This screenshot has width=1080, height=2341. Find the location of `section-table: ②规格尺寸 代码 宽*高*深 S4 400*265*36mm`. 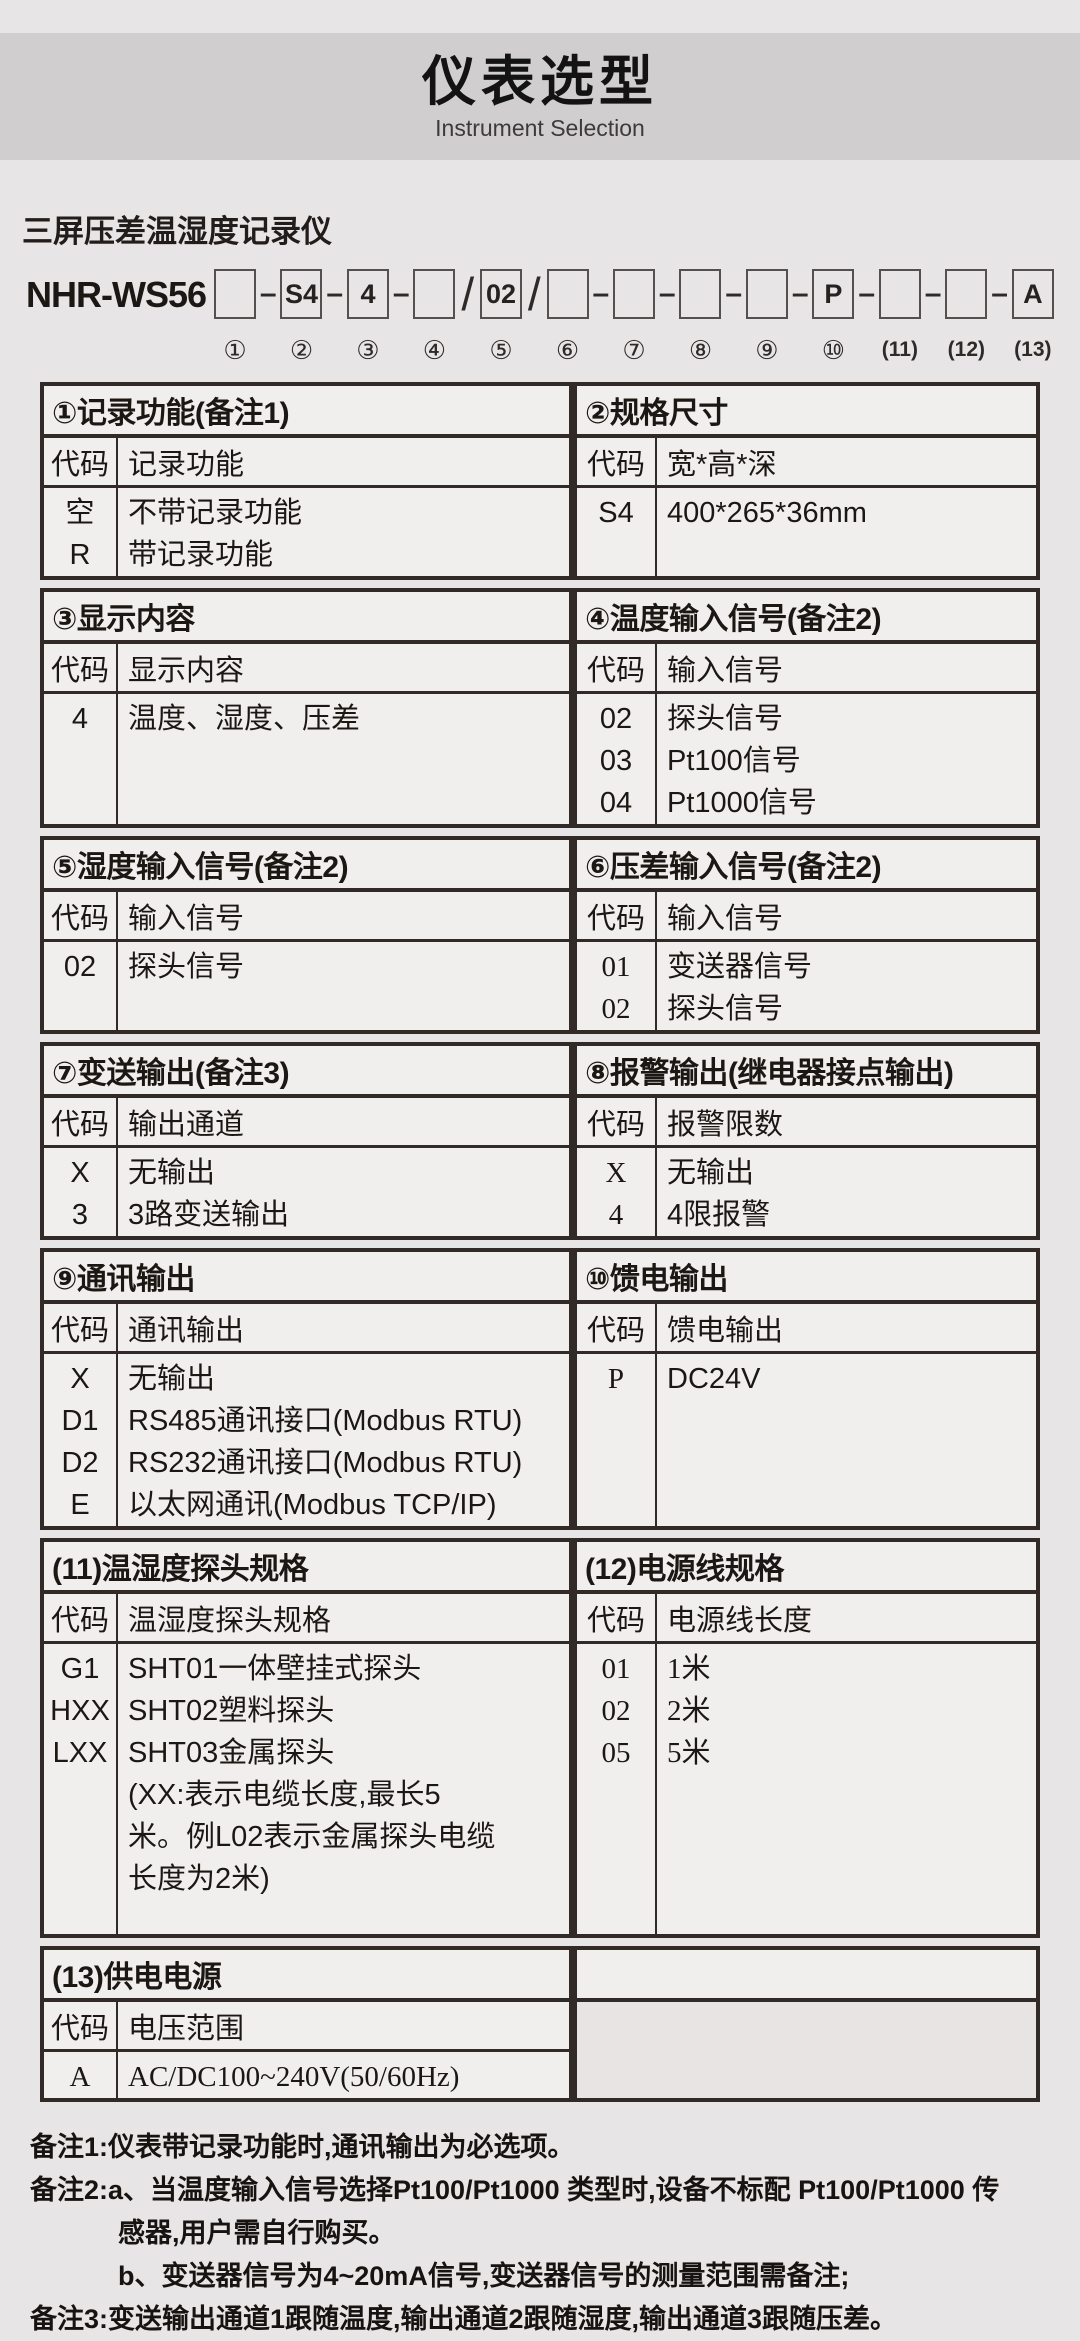

section-table: ②规格尺寸 代码 宽*高*深 S4 400*265*36mm is located at coordinates (806, 481).